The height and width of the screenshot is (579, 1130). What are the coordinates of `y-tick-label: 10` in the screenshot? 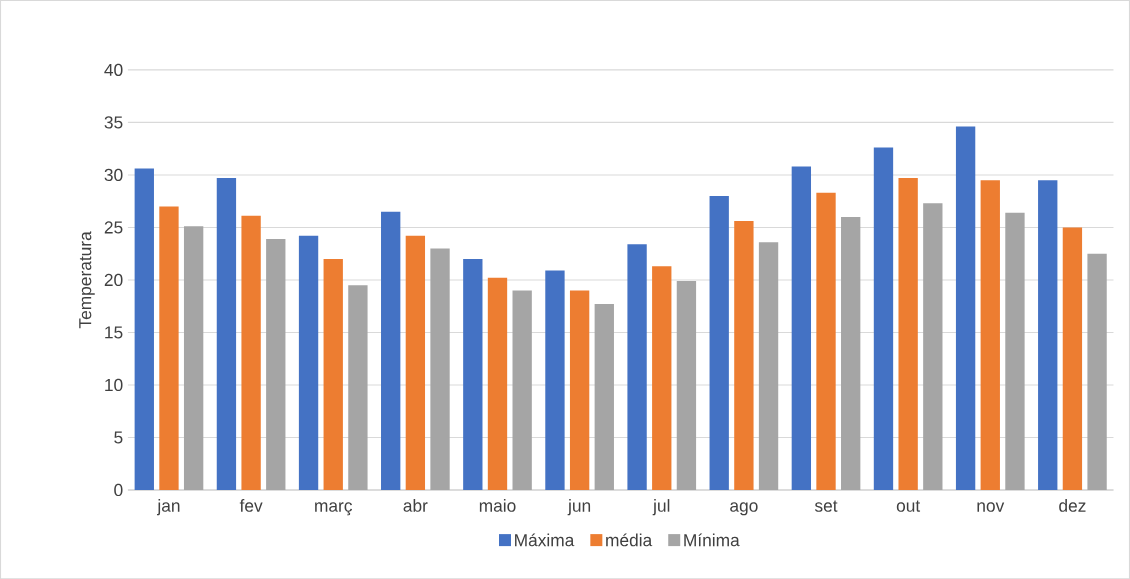 It's located at (114, 384).